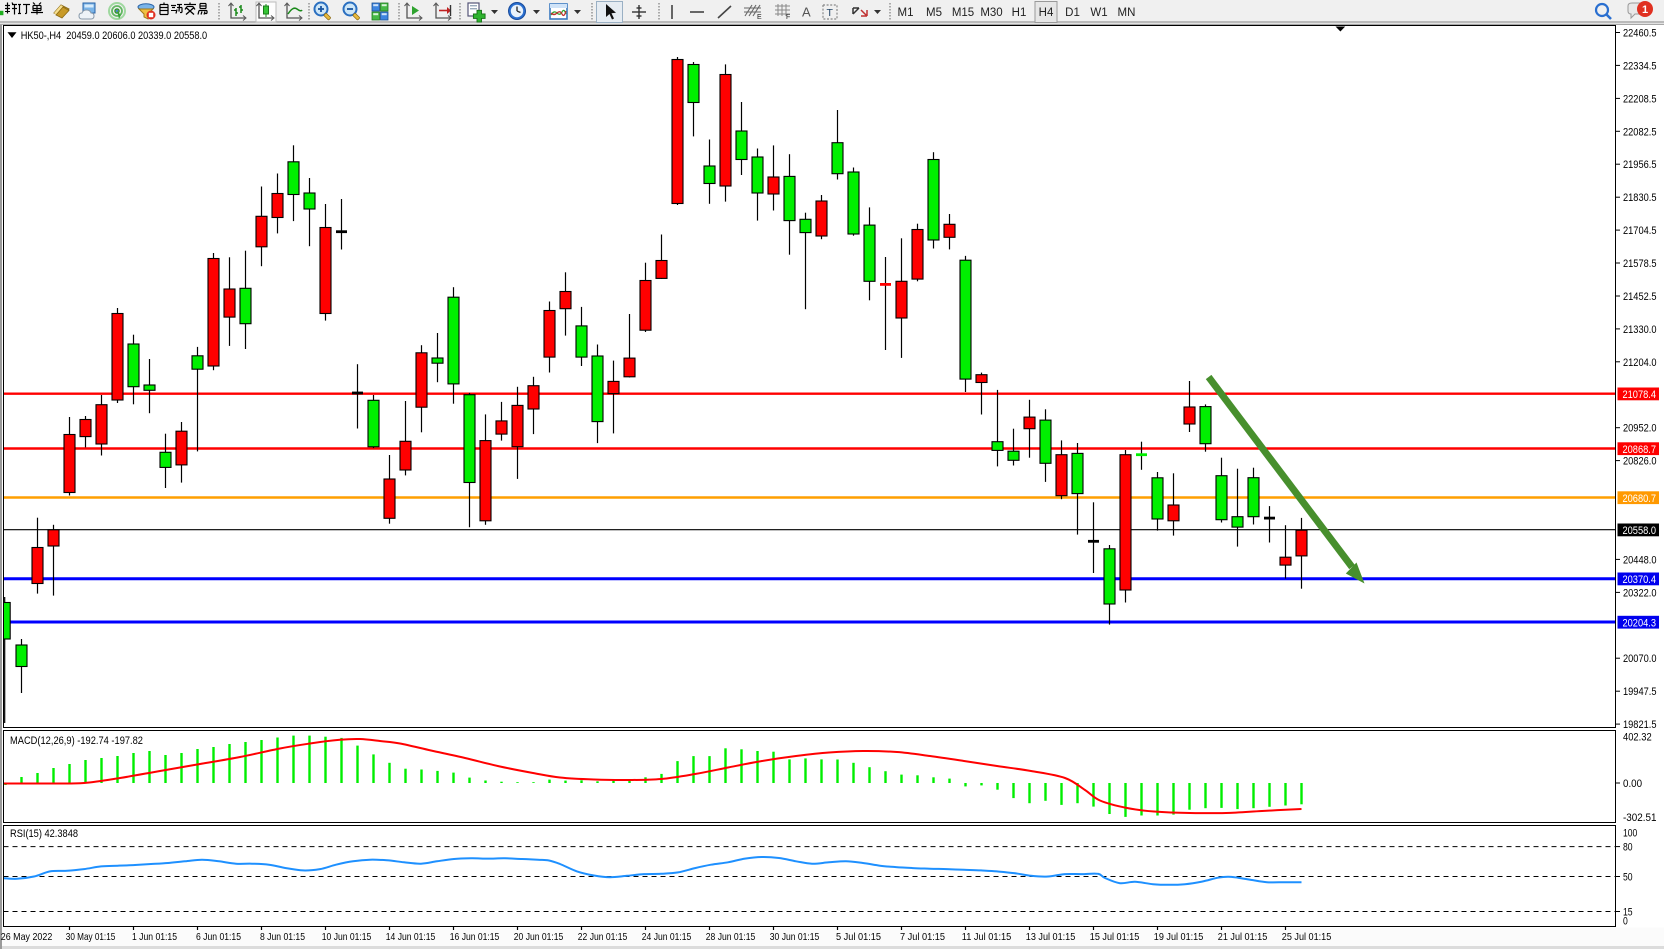  What do you see at coordinates (1640, 297) in the screenshot?
I see `svg-text: 21452.5` at bounding box center [1640, 297].